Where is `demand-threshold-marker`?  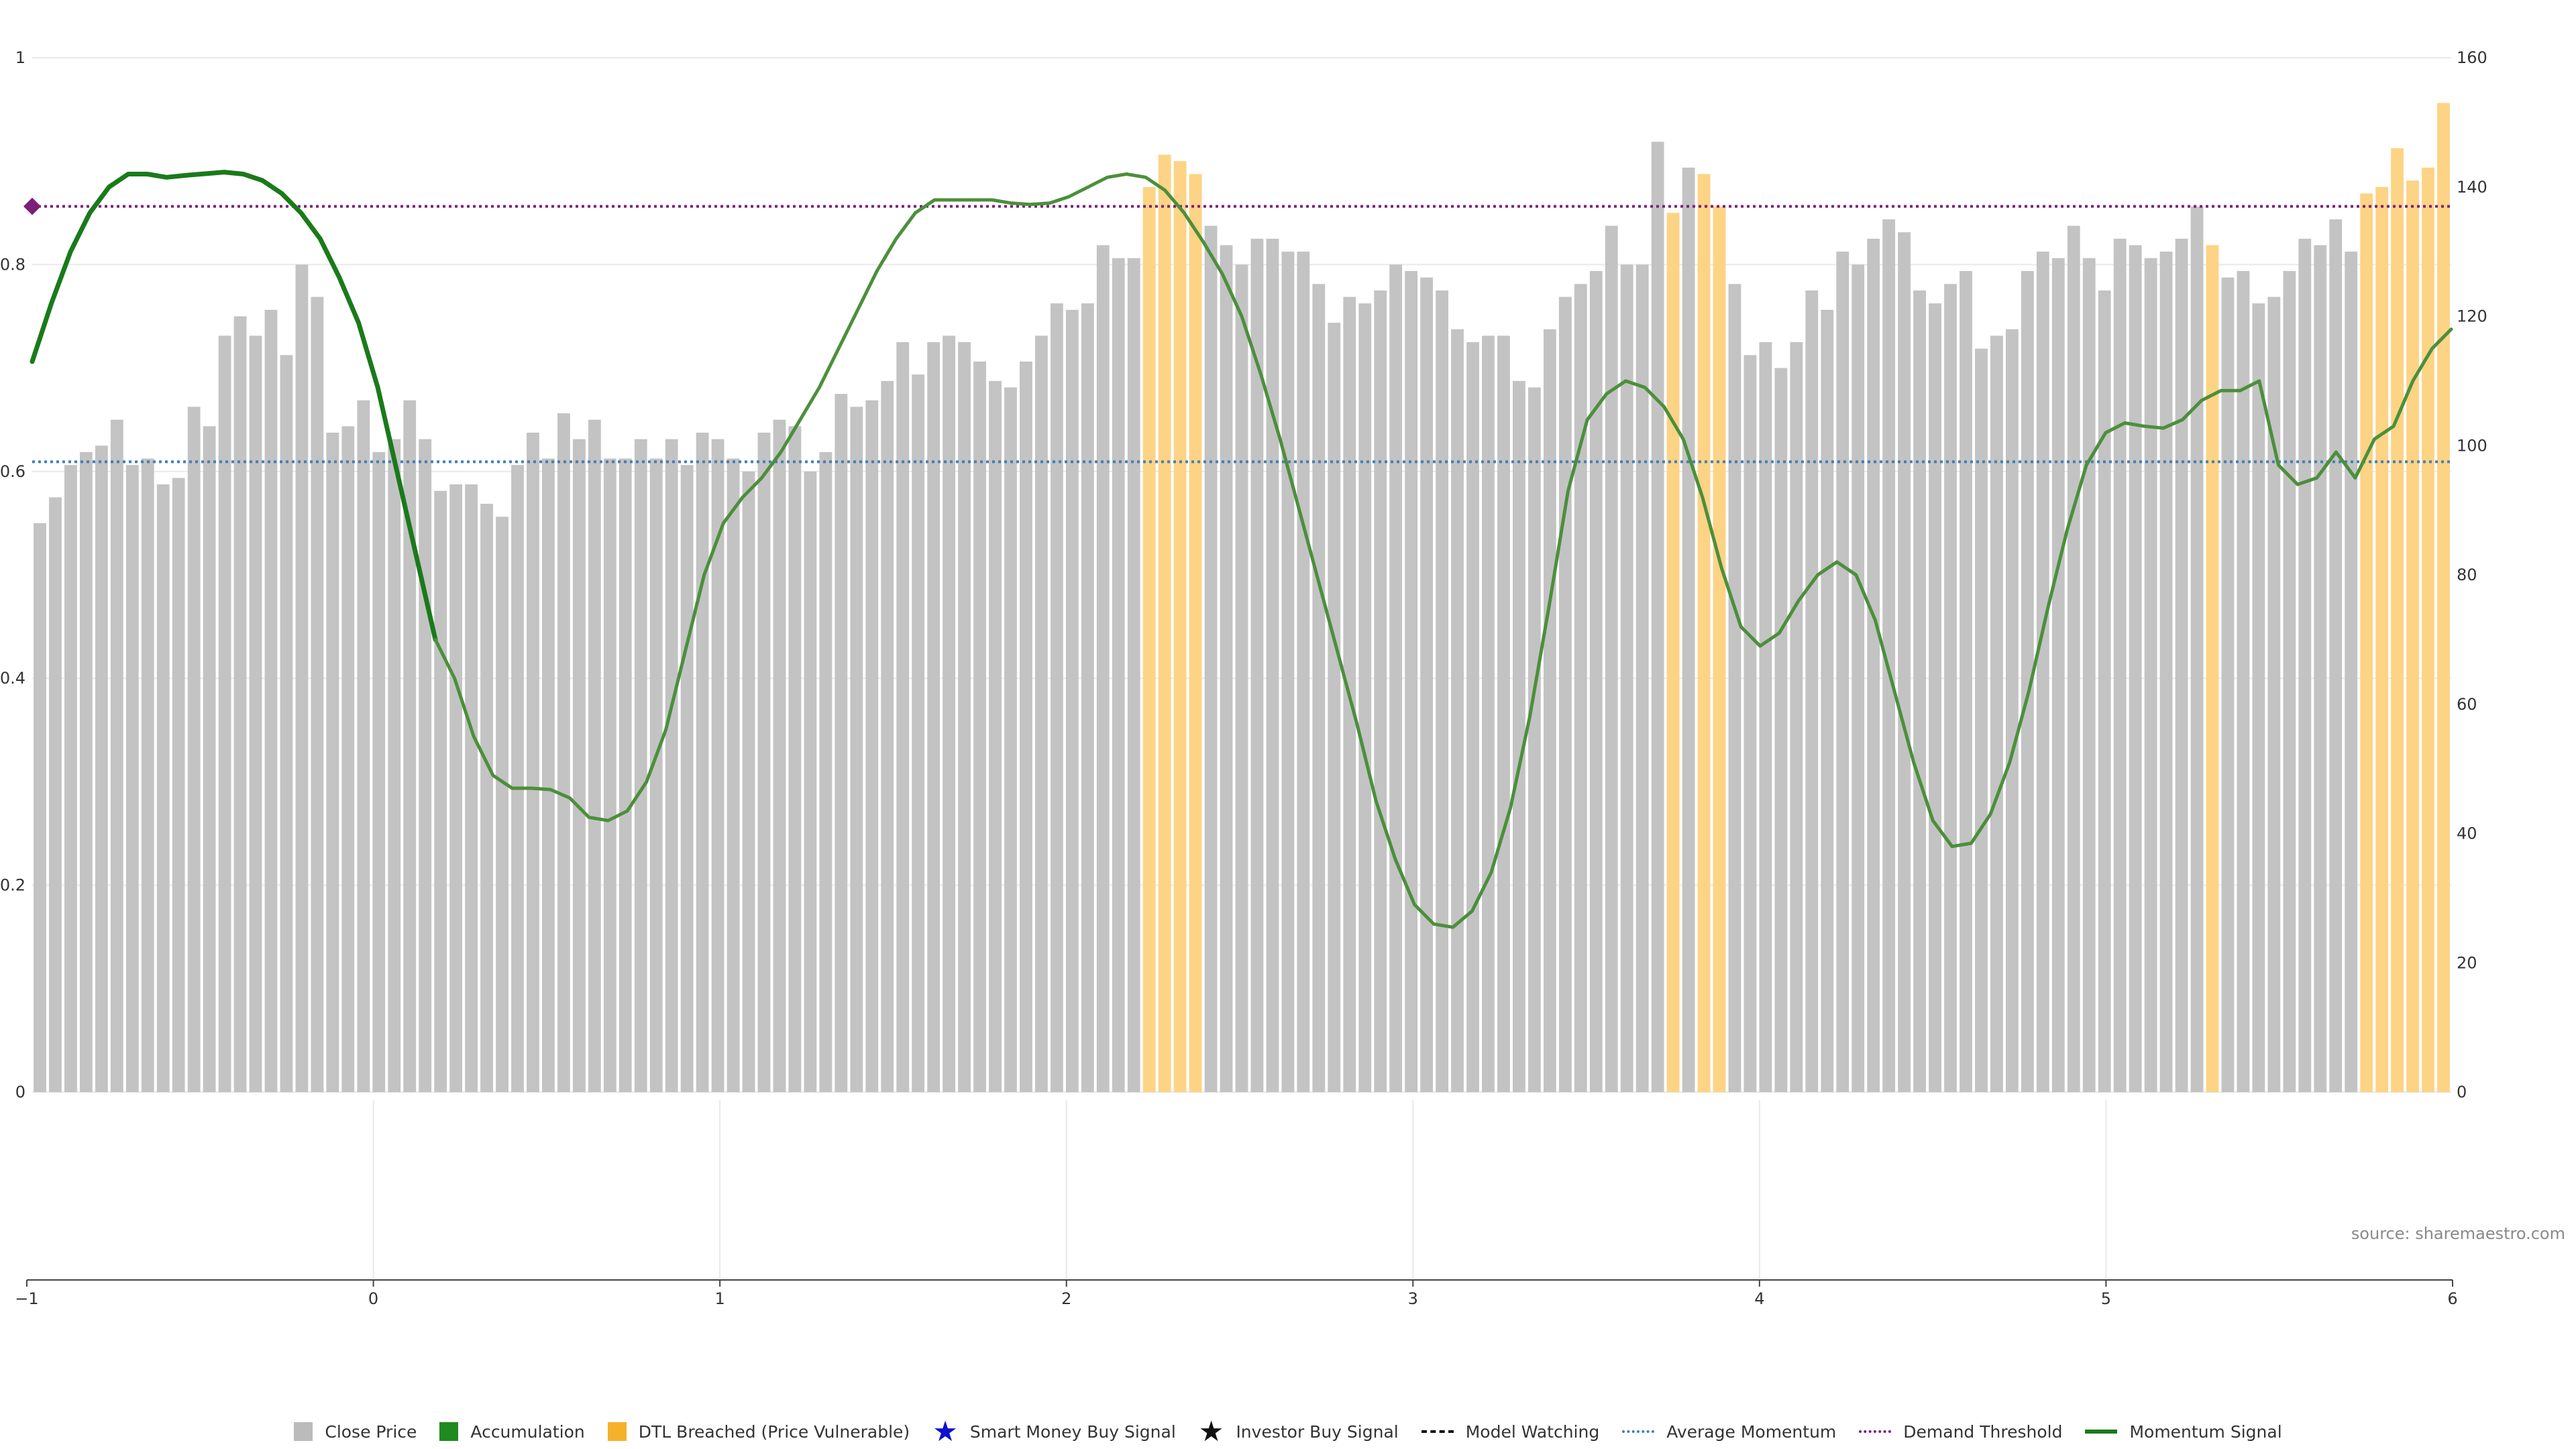
demand-threshold-marker is located at coordinates (32, 206).